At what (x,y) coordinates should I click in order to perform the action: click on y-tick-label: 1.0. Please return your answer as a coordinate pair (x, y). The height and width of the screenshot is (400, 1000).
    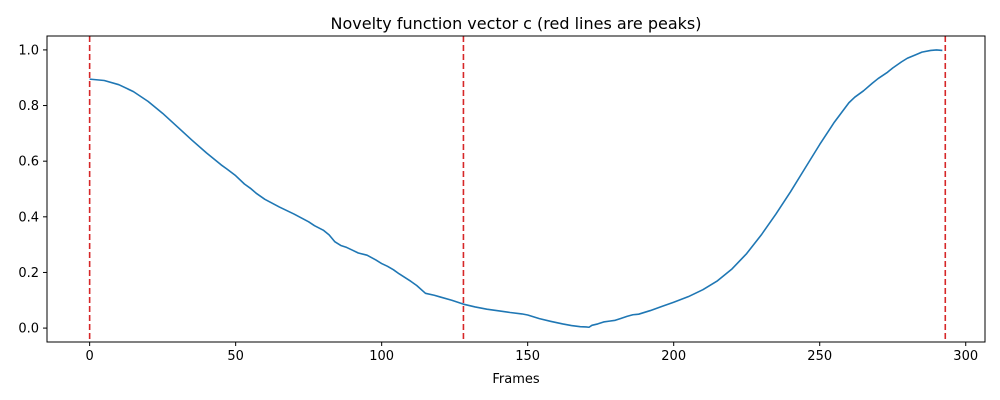
    Looking at the image, I should click on (28, 50).